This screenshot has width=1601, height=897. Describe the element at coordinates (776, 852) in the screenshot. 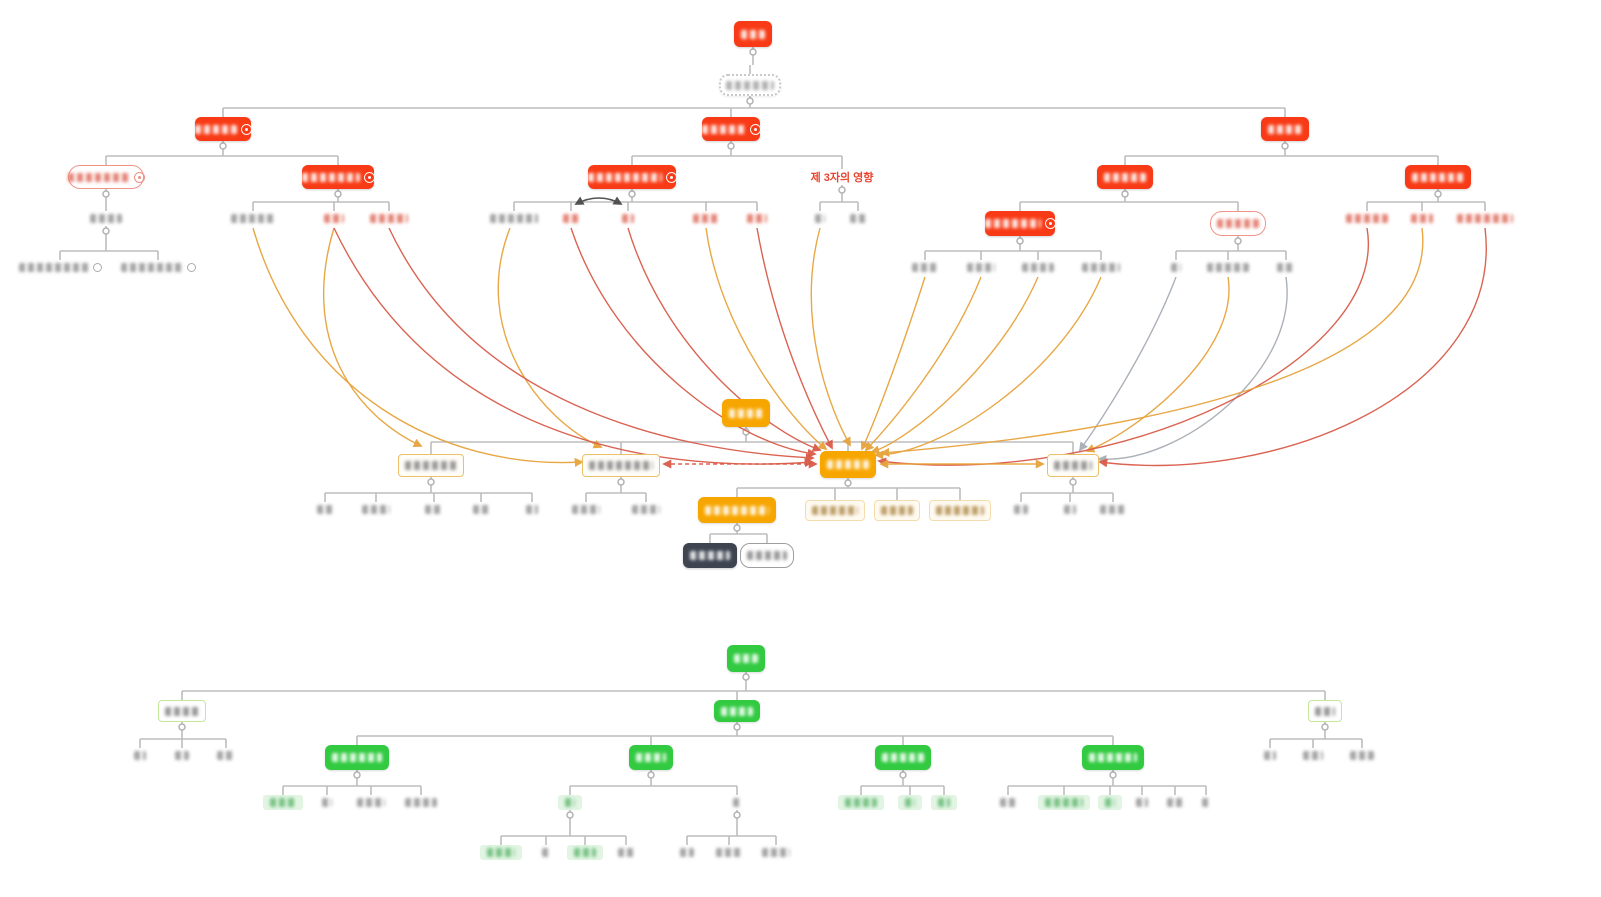

I see `mindmap-node-gB2b3` at that location.